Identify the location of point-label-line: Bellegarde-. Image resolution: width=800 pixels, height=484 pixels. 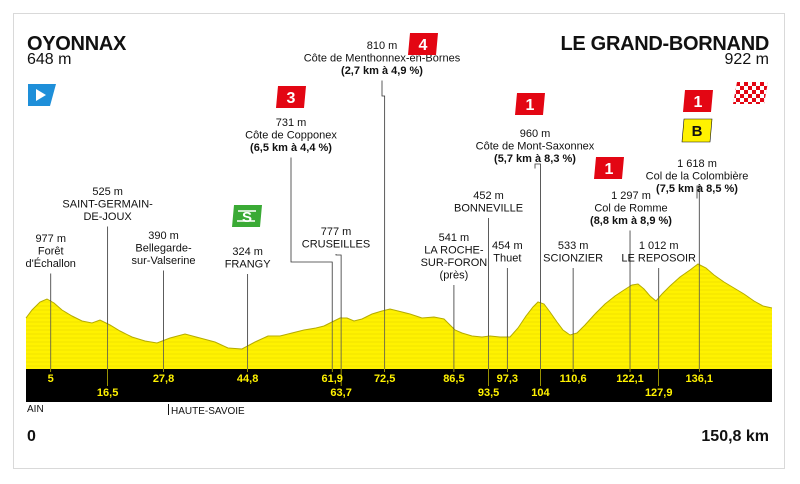
(163, 249).